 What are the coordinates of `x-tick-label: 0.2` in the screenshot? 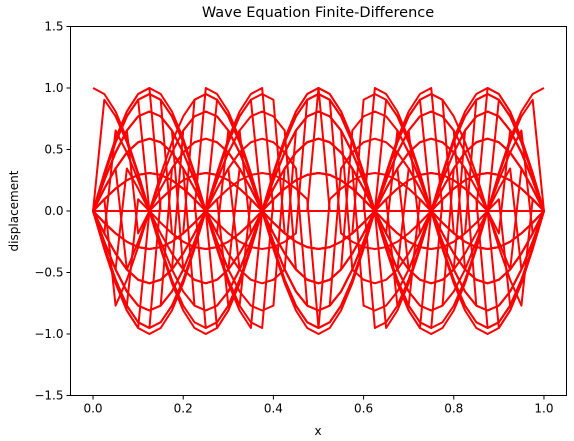 It's located at (183, 409).